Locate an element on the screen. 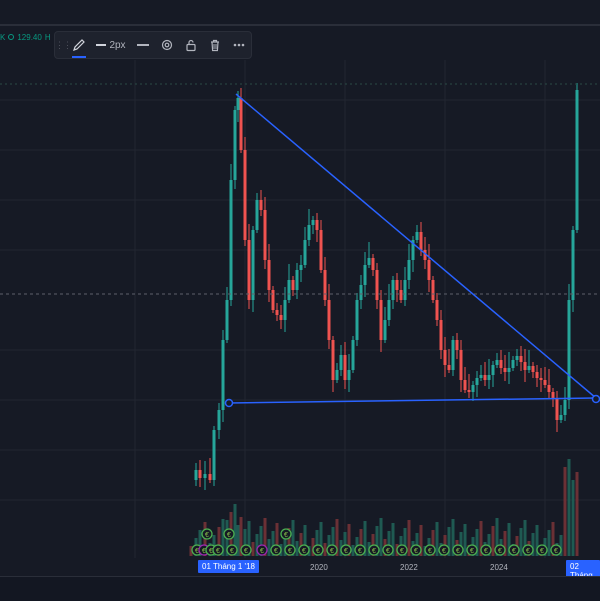  color-indicator is located at coordinates (79, 57).